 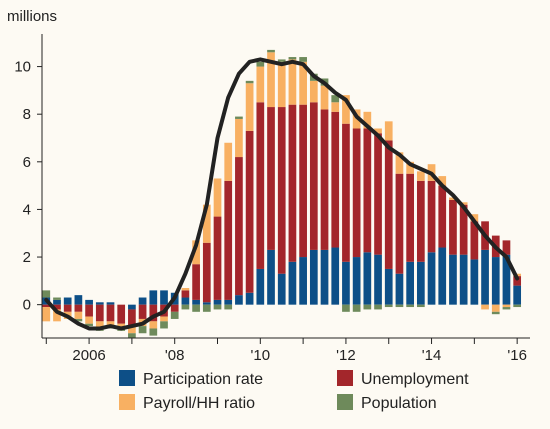 I want to click on legend-swatch-participation-rate, so click(x=127, y=378).